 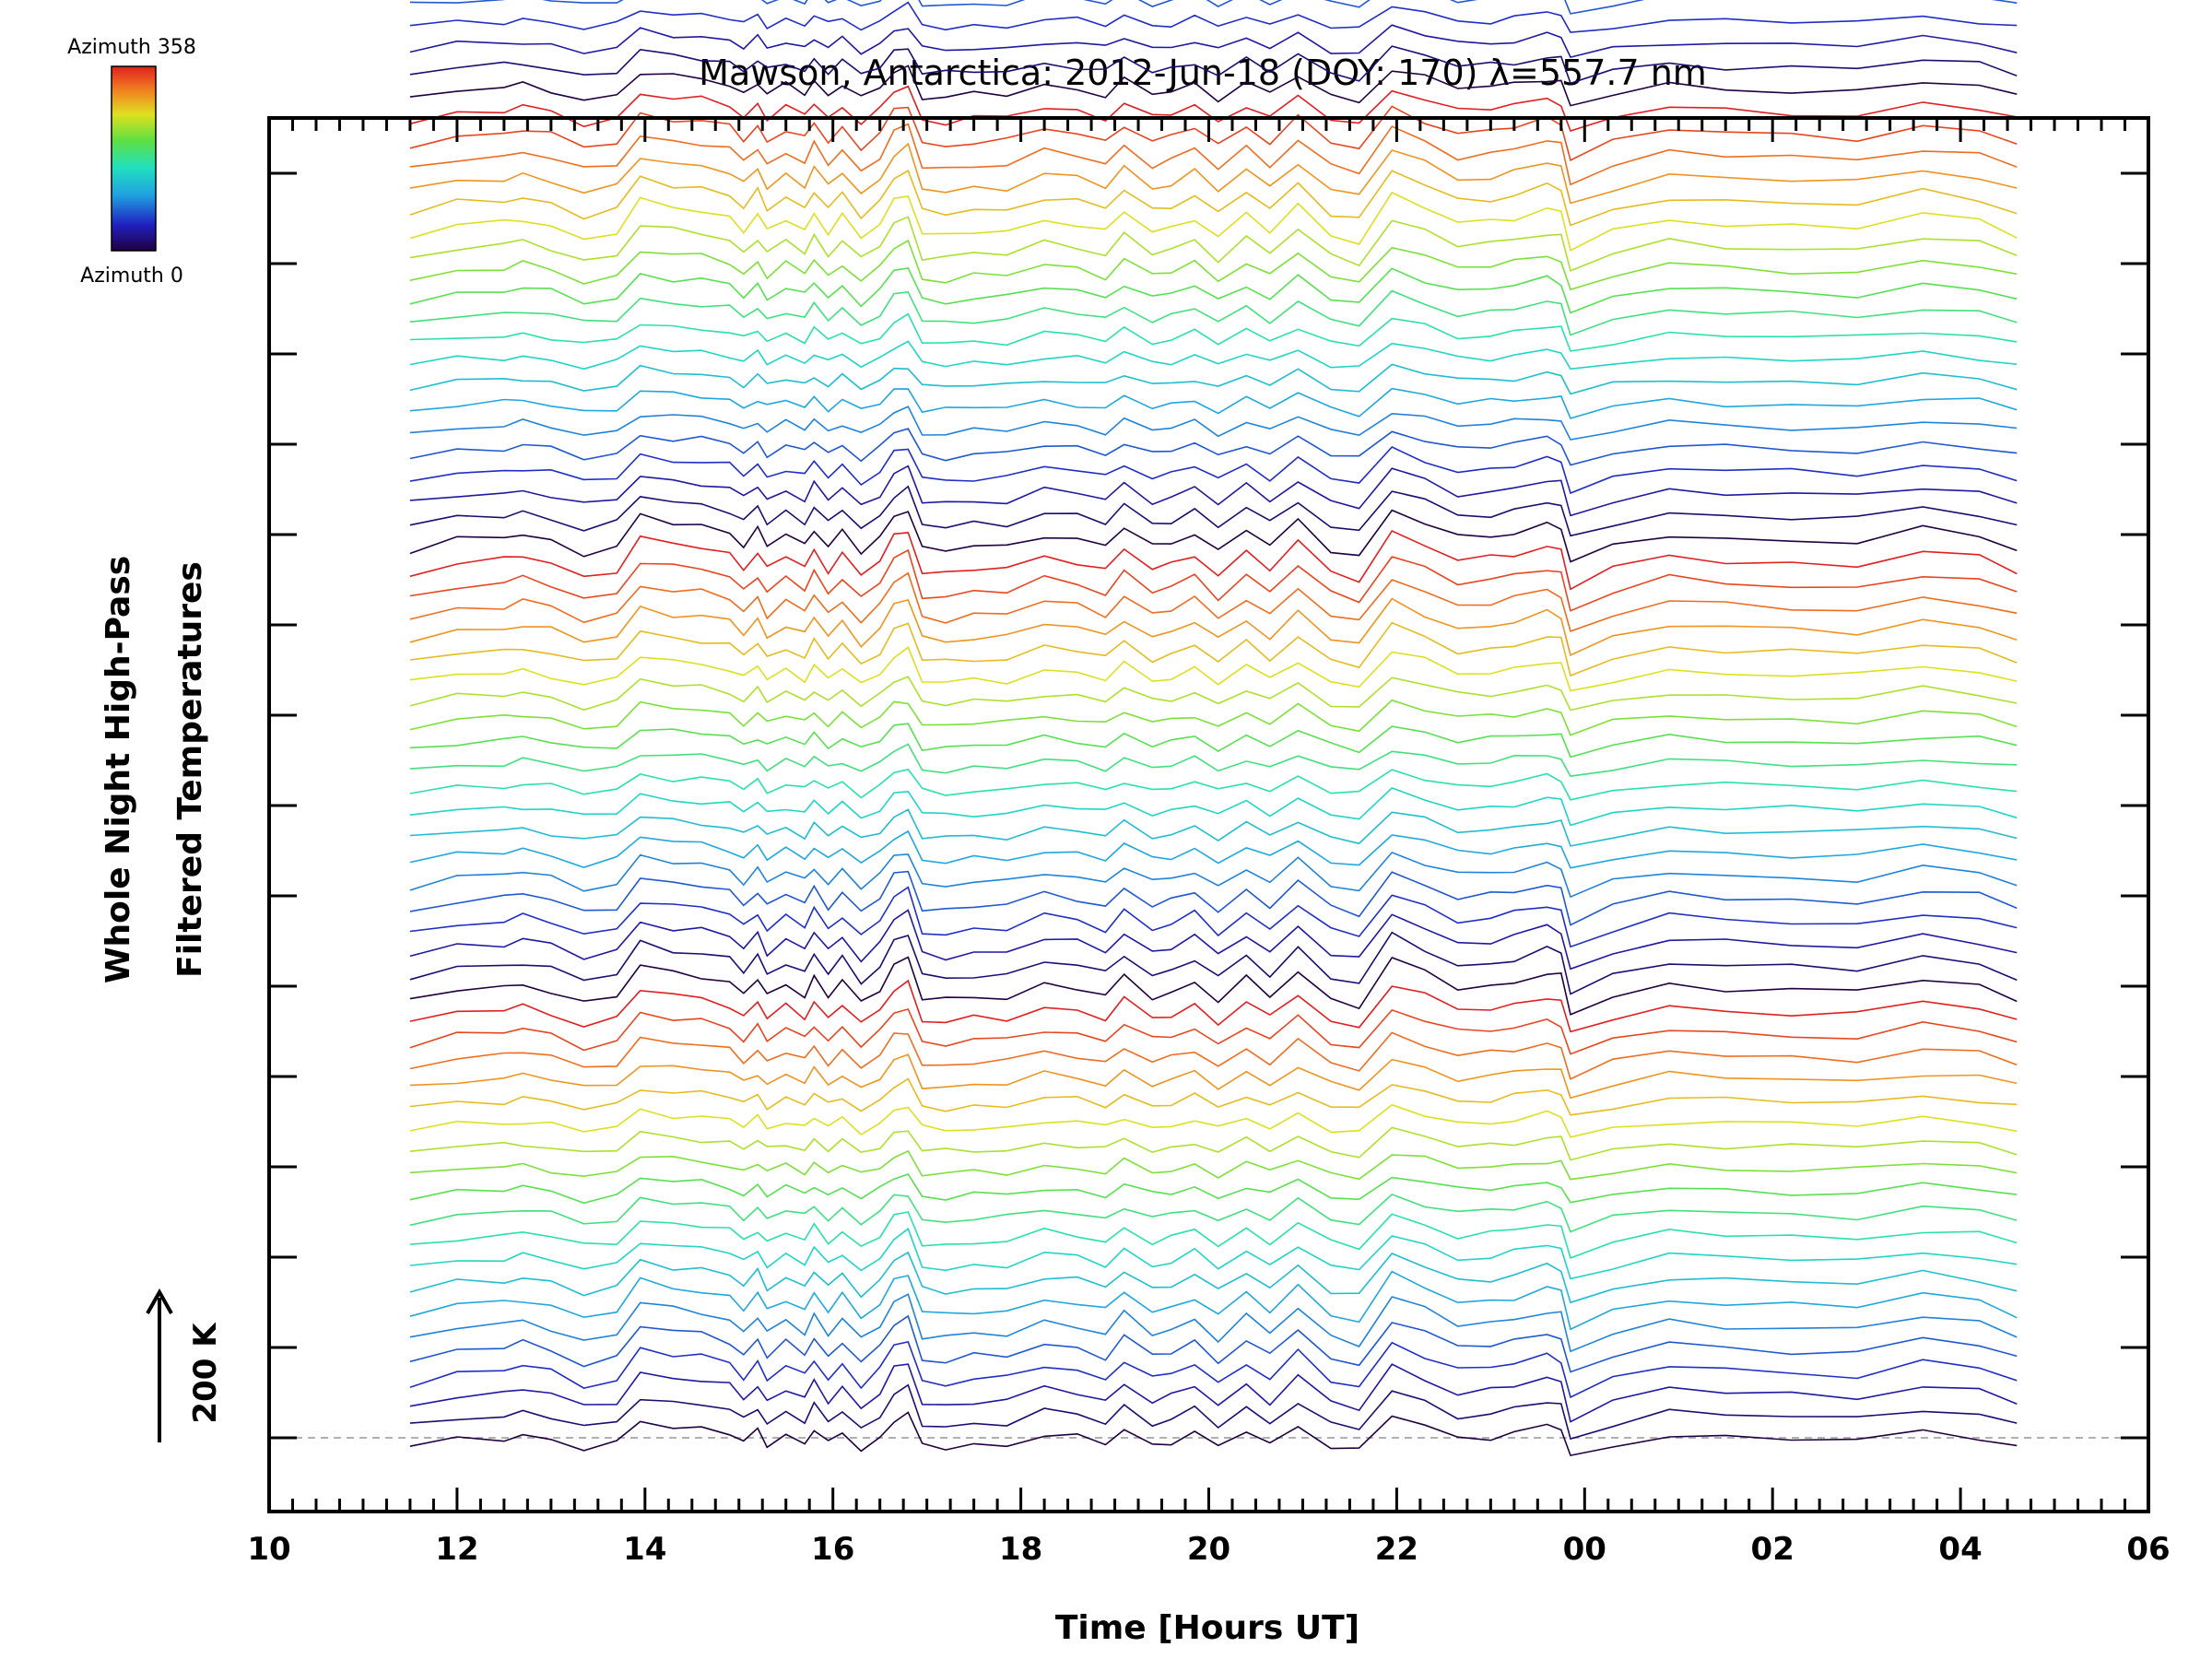 What do you see at coordinates (1207, 1628) in the screenshot?
I see `x-axis-title: Time [Hours UT]` at bounding box center [1207, 1628].